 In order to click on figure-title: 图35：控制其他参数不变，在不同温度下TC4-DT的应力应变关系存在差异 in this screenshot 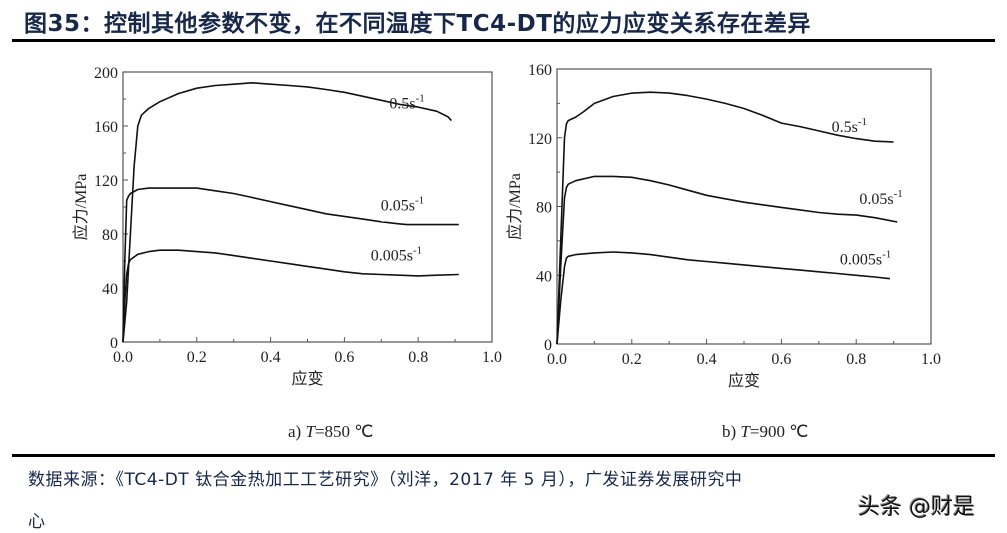, I will do `click(417, 24)`.